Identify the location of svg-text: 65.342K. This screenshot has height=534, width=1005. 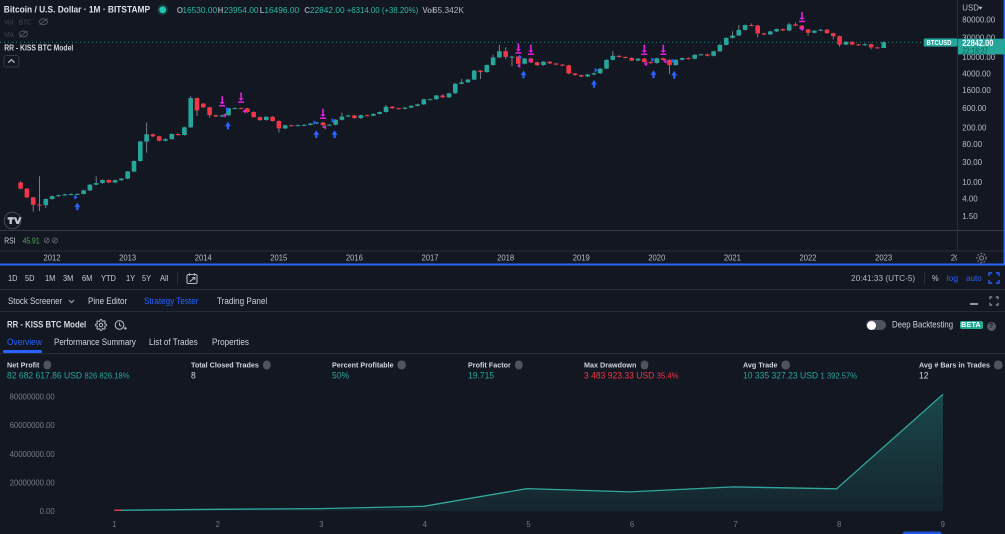
(448, 10).